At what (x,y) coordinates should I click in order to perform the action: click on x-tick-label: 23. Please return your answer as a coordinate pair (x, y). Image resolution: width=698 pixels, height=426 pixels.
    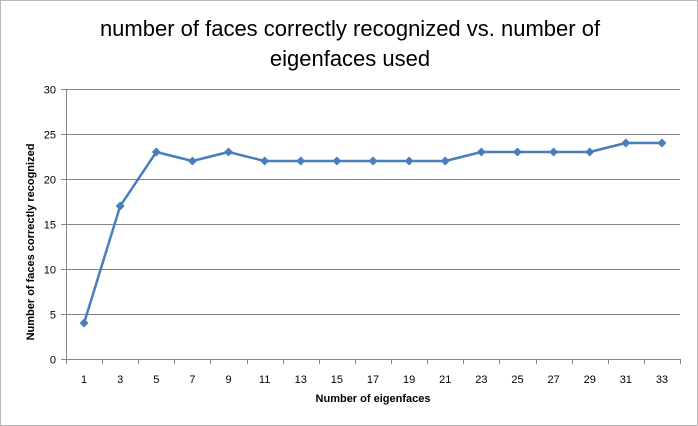
    Looking at the image, I should click on (481, 380).